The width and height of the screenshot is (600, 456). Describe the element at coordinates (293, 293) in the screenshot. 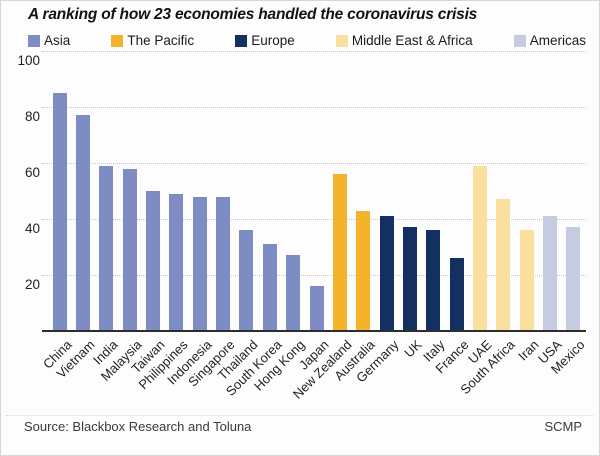

I see `bar-hong-kong` at that location.